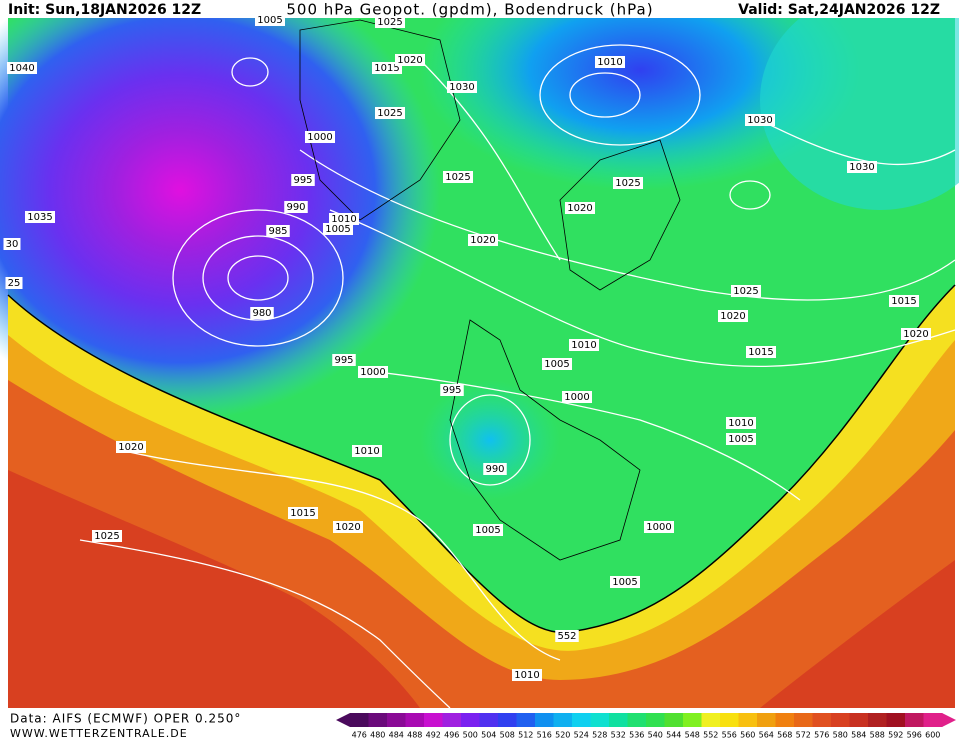 The width and height of the screenshot is (959, 745). Describe the element at coordinates (343, 720) in the screenshot. I see `colorbar-arrow-left` at that location.